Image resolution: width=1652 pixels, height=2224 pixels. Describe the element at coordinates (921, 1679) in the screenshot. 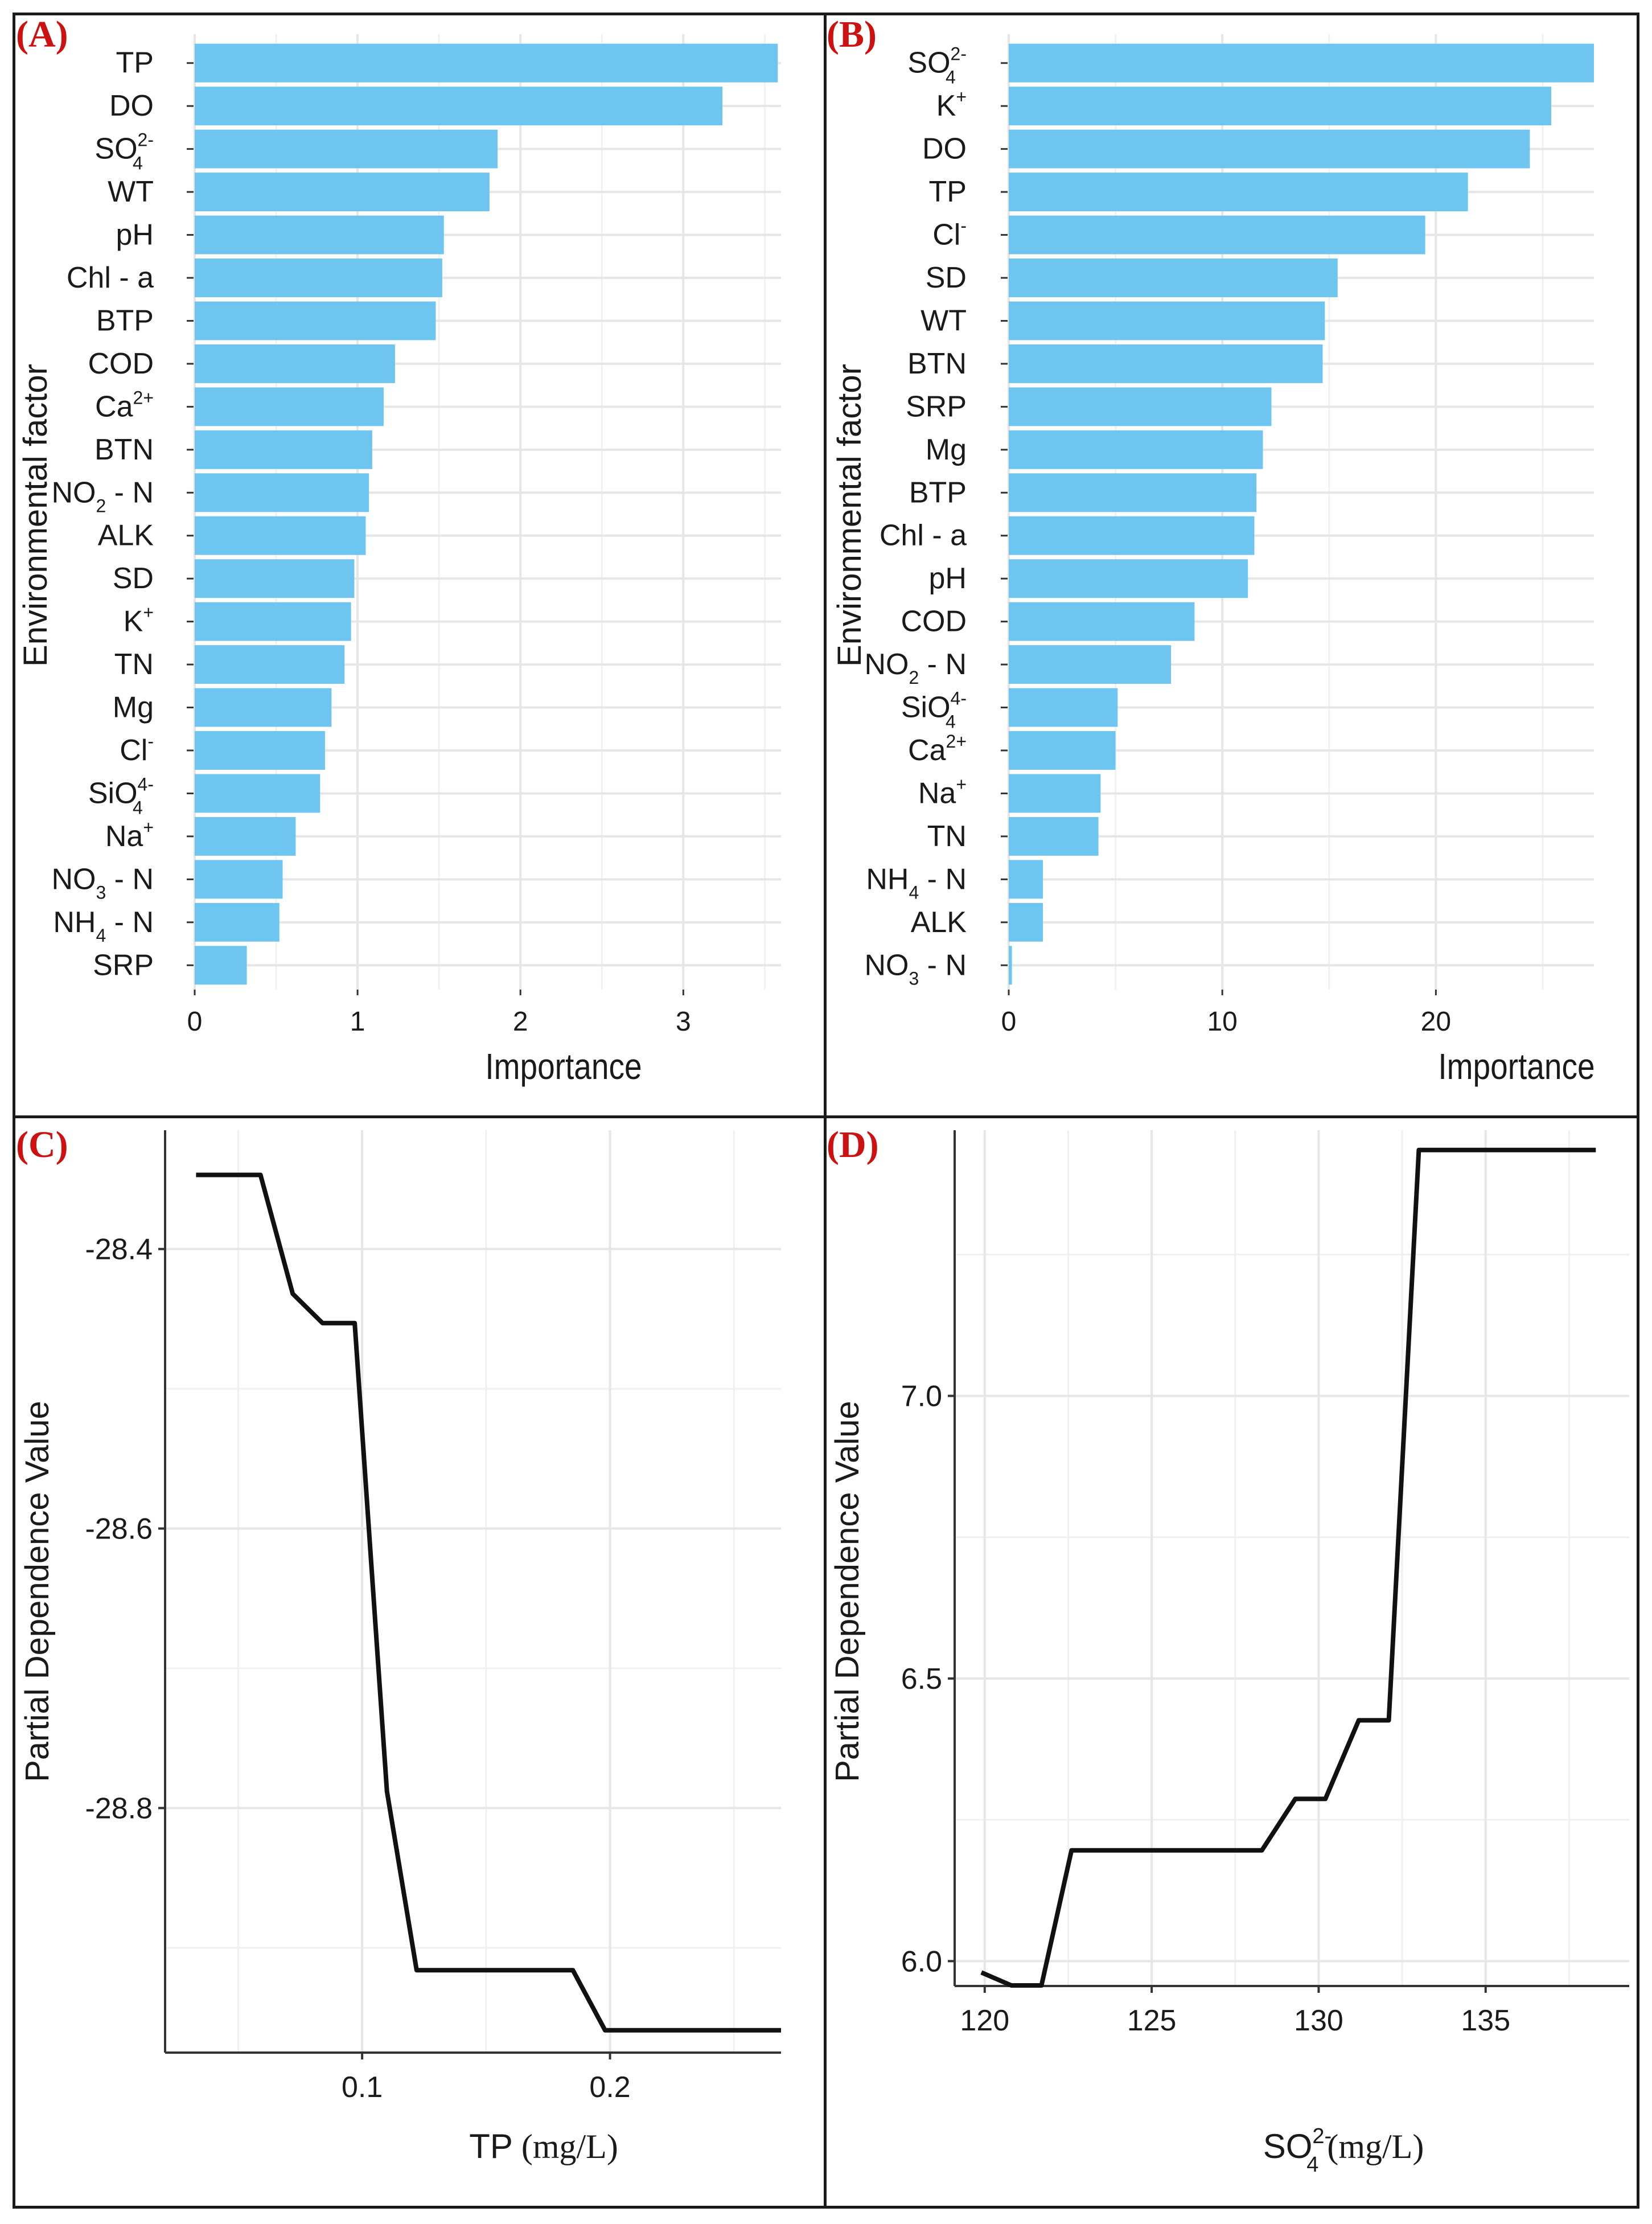

I see `y-tick-label: 6.5` at that location.